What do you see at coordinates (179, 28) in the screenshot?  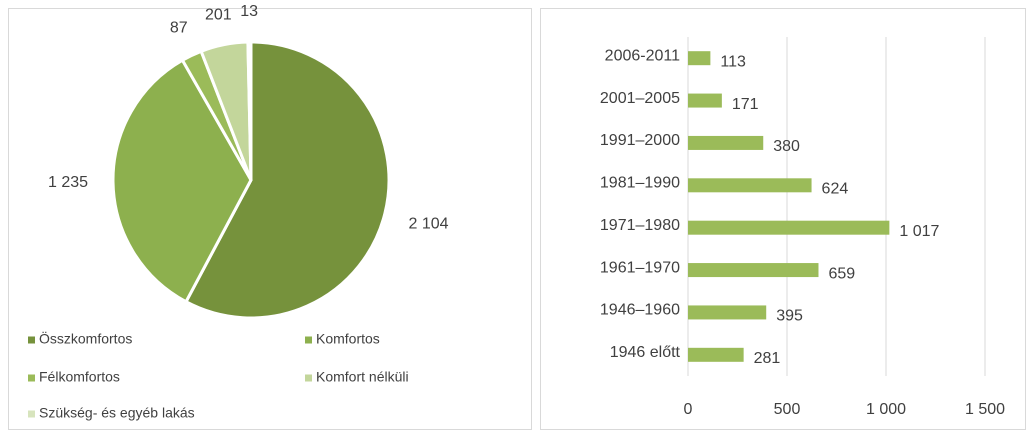 I see `data-label: 87` at bounding box center [179, 28].